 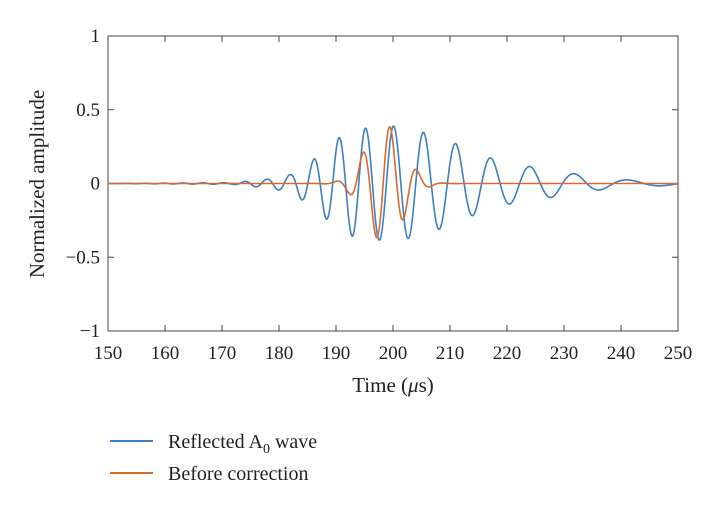 I want to click on y-tick-label: 1, so click(x=96, y=36).